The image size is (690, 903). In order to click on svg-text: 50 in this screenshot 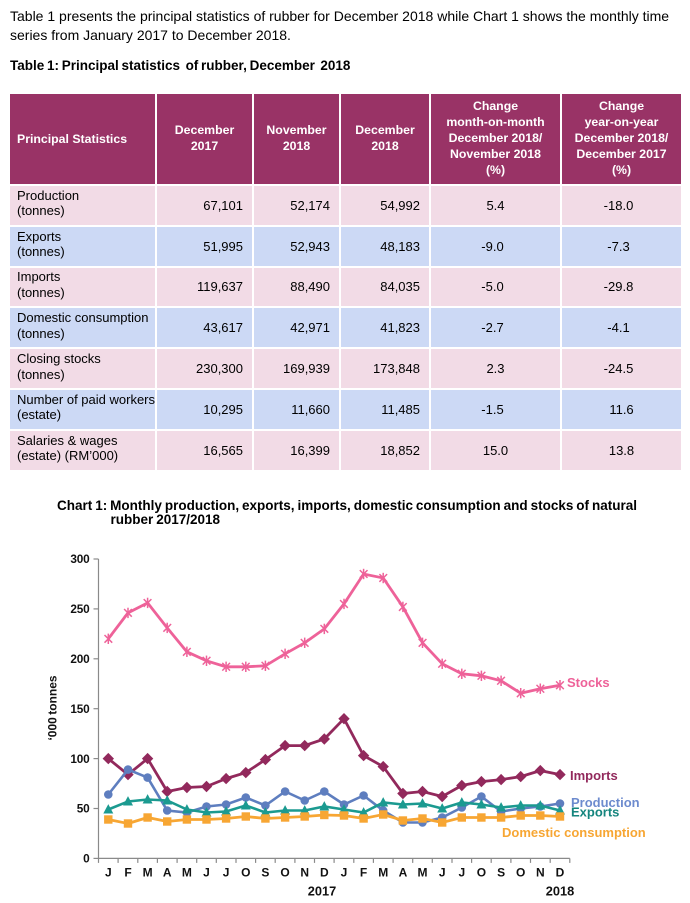, I will do `click(83, 809)`.